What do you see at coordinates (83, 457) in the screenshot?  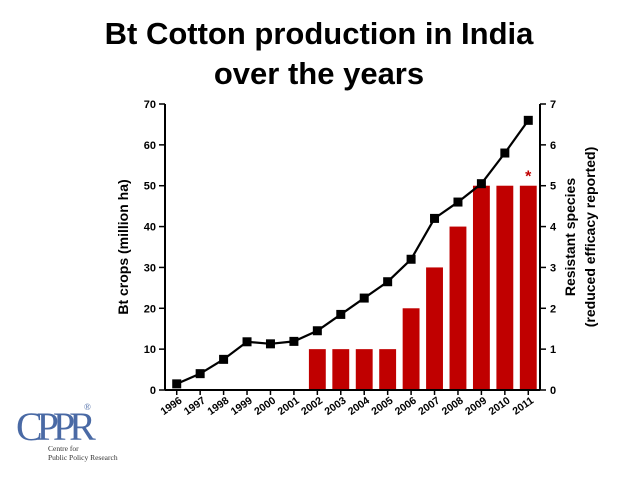 I see `logo-line-2: Public Policy Research` at bounding box center [83, 457].